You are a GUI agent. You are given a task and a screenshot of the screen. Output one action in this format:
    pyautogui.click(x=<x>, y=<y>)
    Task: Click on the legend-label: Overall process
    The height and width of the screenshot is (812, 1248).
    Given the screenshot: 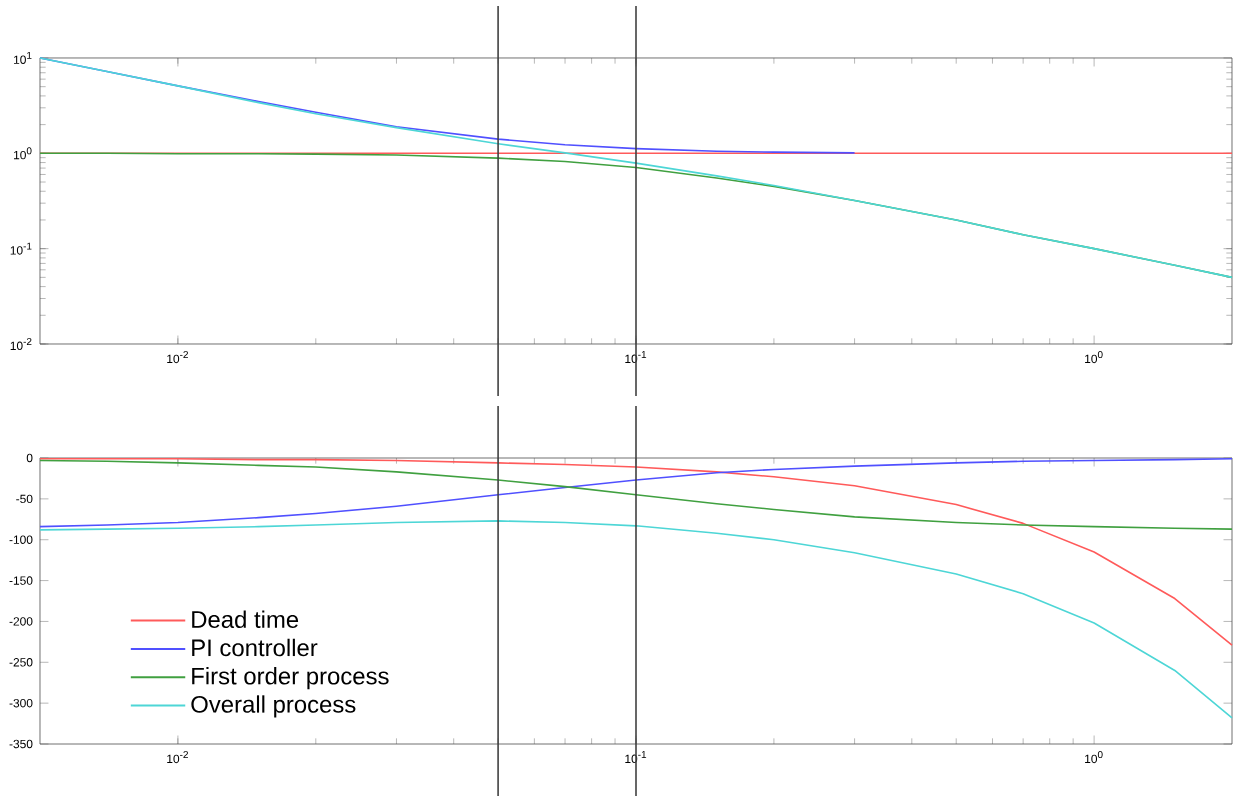 What is the action you would take?
    pyautogui.click(x=273, y=706)
    